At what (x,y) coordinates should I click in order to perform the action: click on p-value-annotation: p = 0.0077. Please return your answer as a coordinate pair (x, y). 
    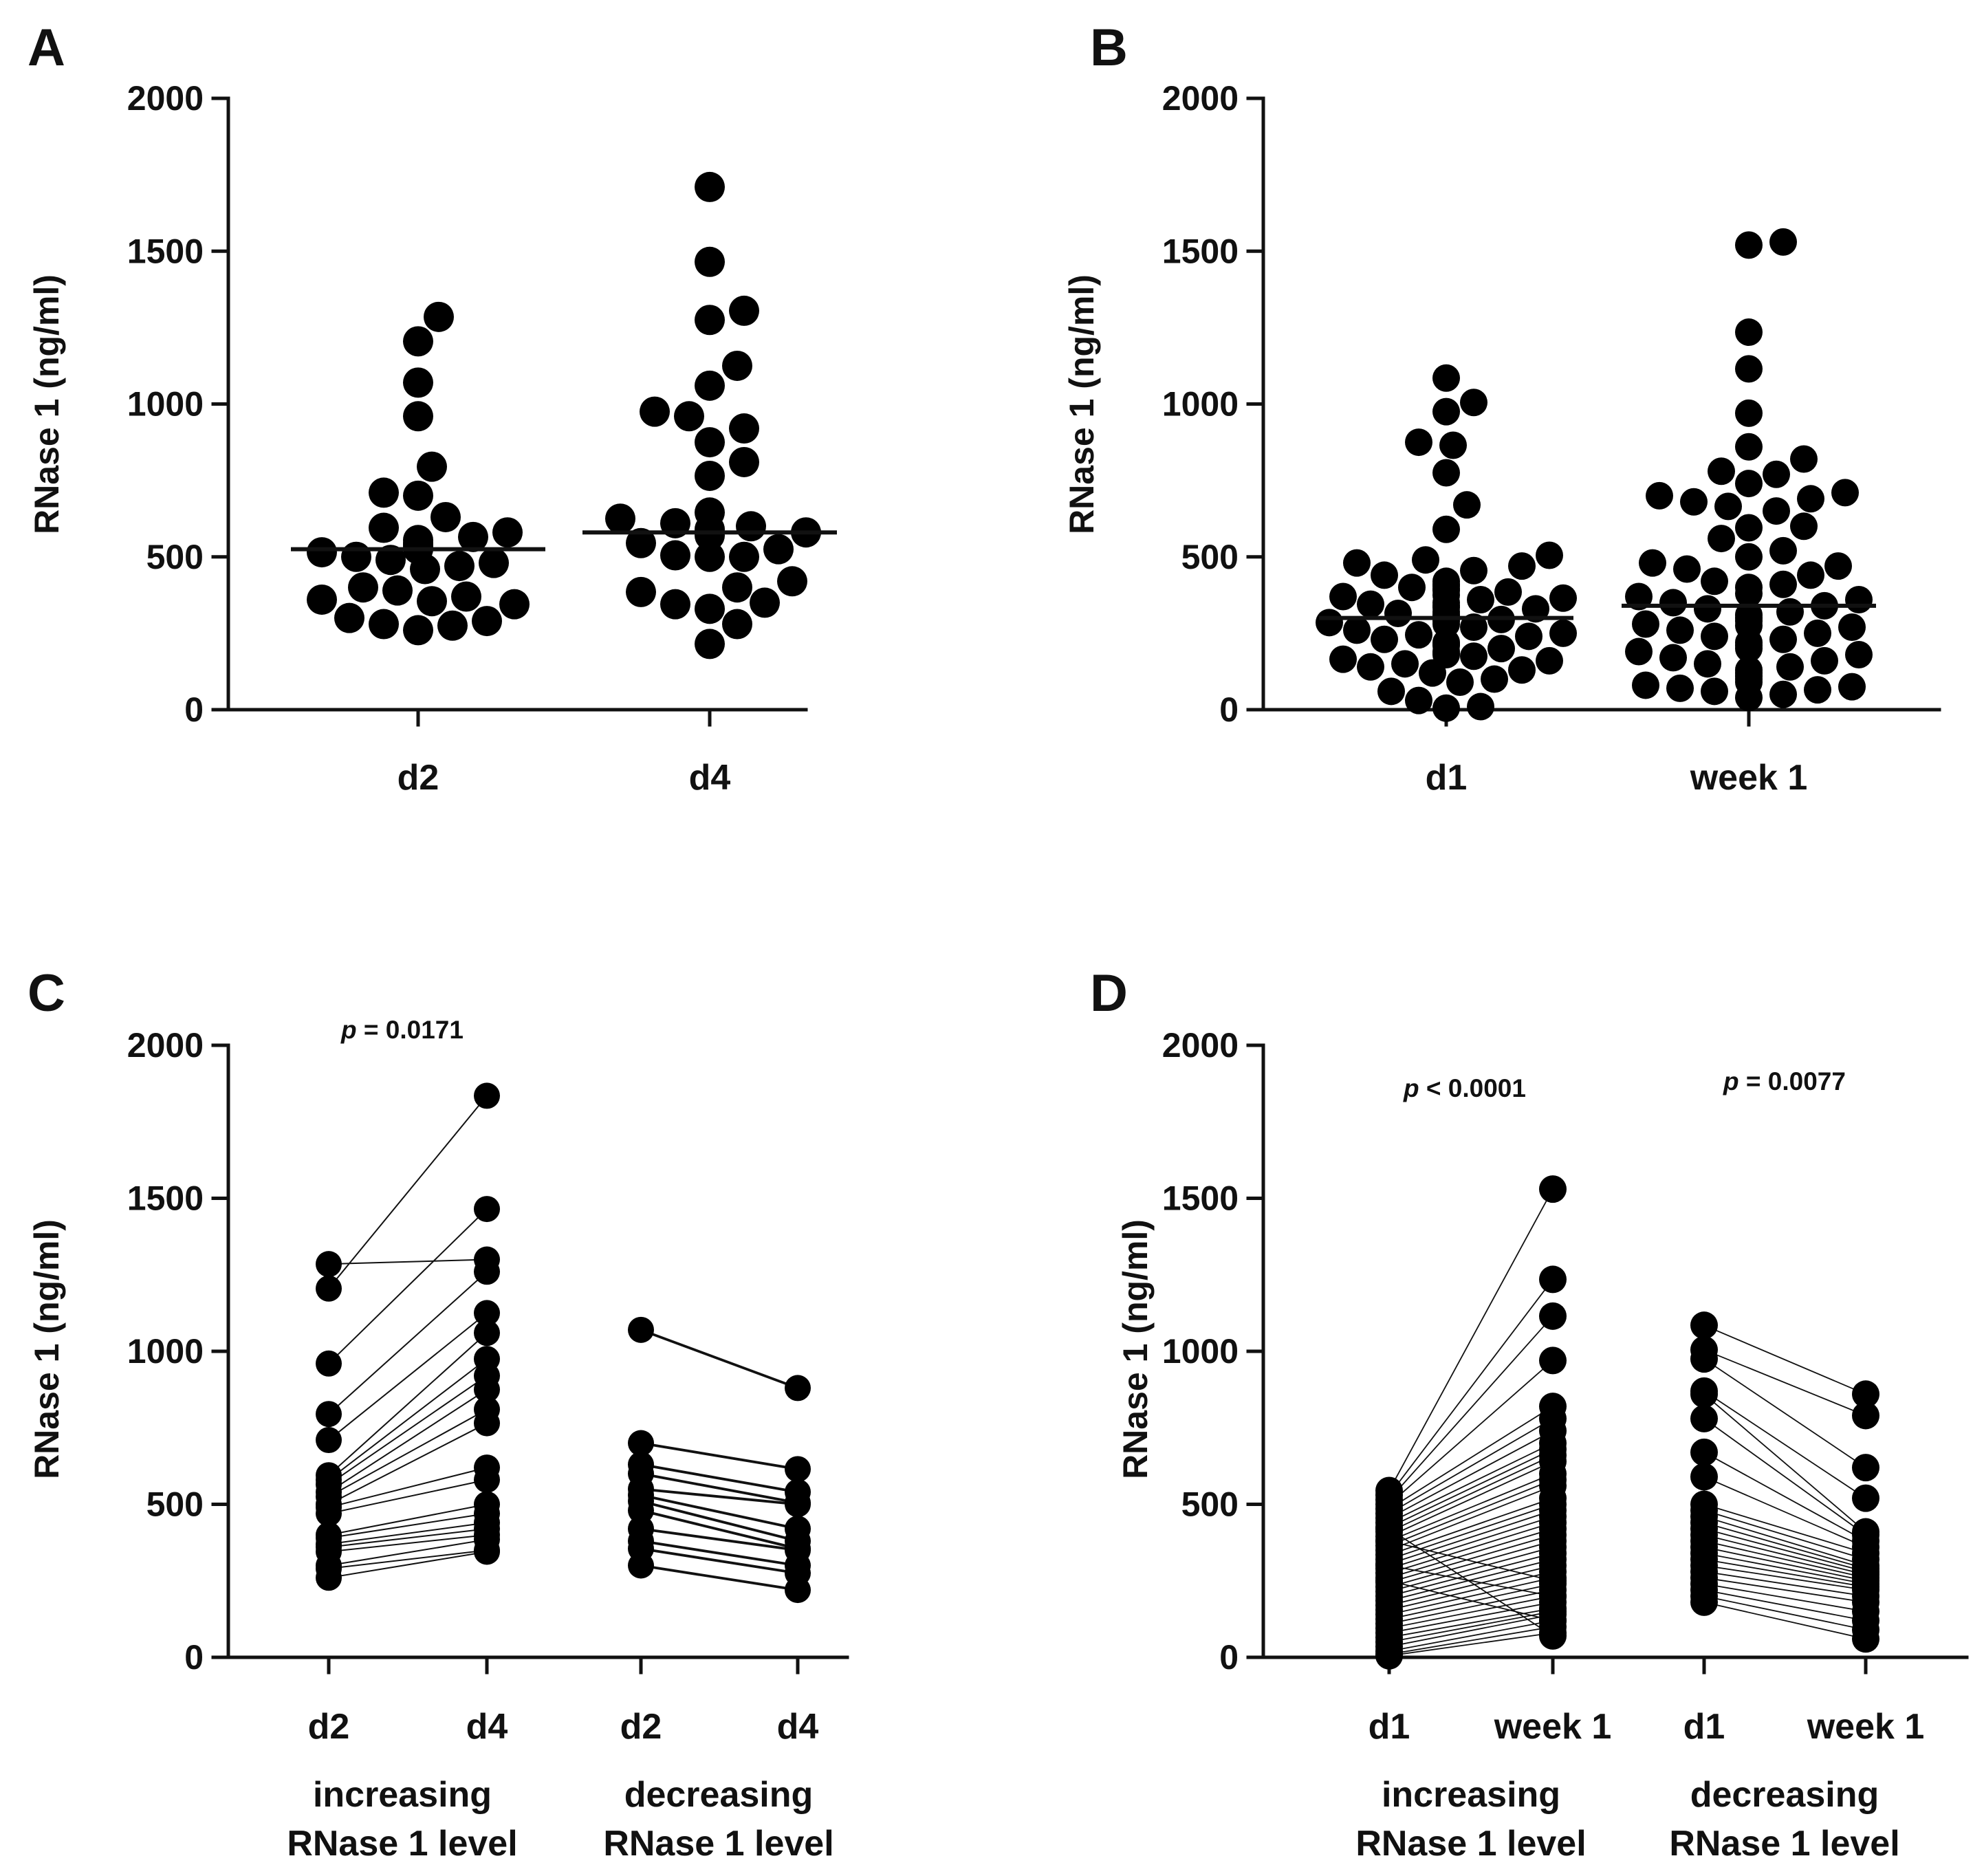
    Looking at the image, I should click on (1784, 1081).